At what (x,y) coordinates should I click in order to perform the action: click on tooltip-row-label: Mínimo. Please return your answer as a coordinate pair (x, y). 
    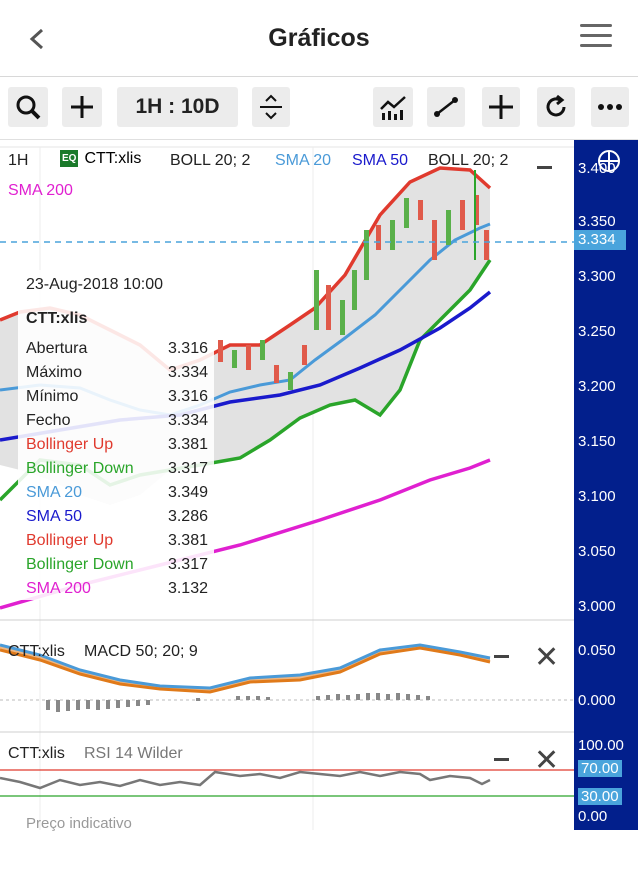
    Looking at the image, I should click on (52, 396).